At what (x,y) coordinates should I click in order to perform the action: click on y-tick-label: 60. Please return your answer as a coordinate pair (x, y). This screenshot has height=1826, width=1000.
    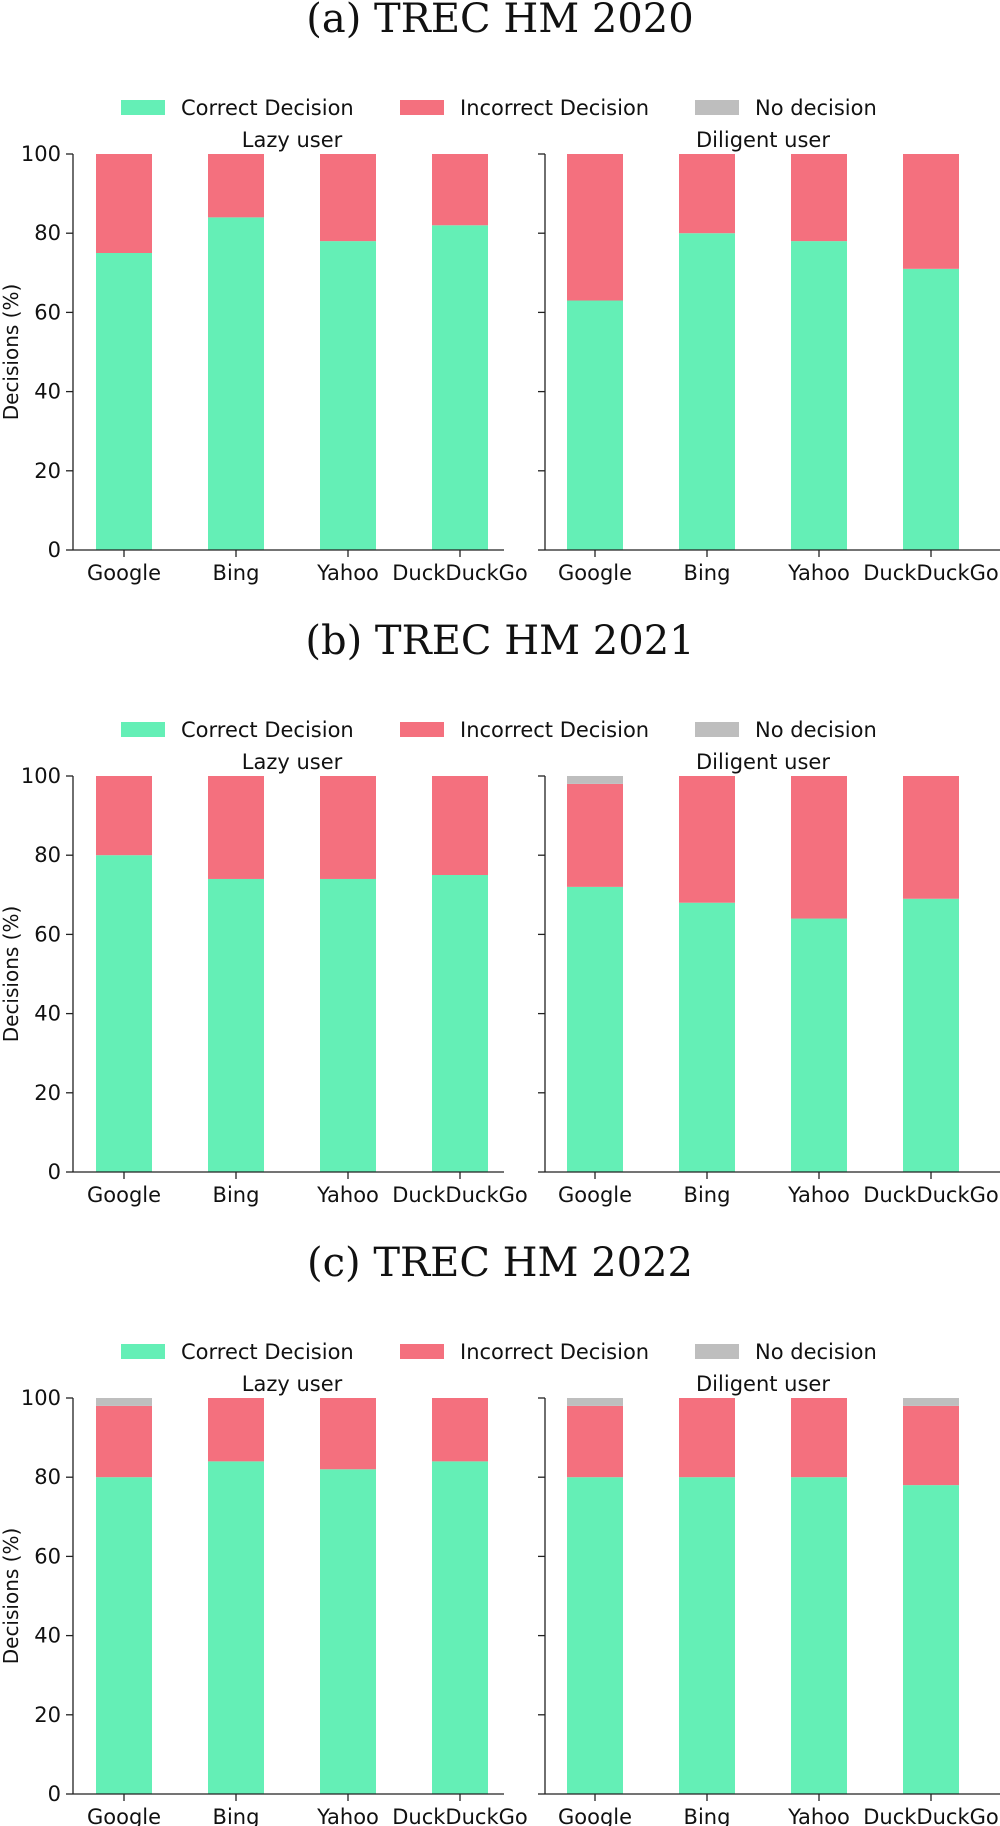
    Looking at the image, I should click on (47, 934).